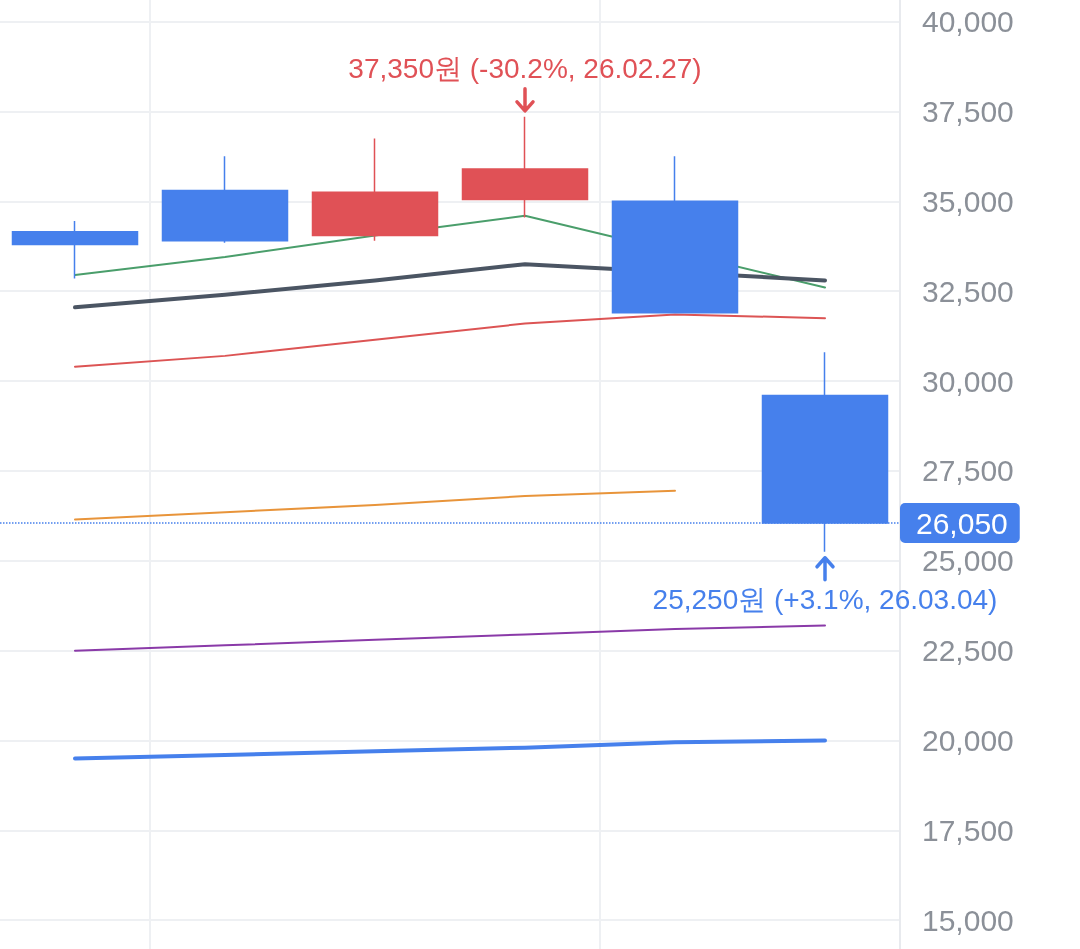 The height and width of the screenshot is (949, 1080). Describe the element at coordinates (968, 561) in the screenshot. I see `y-tick-label: 25,000` at that location.